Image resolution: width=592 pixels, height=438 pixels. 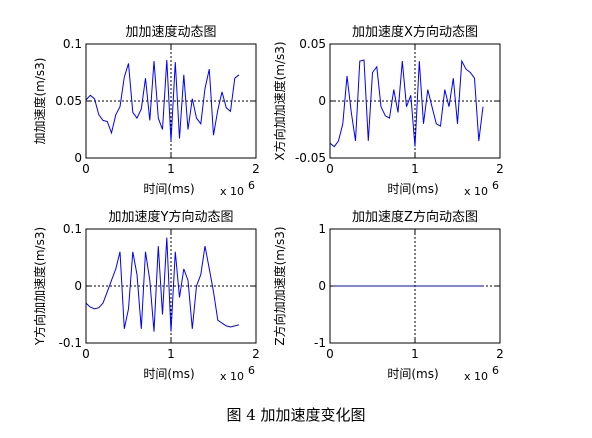 I want to click on chart-title: 加加速度X方向动态图, so click(x=415, y=32).